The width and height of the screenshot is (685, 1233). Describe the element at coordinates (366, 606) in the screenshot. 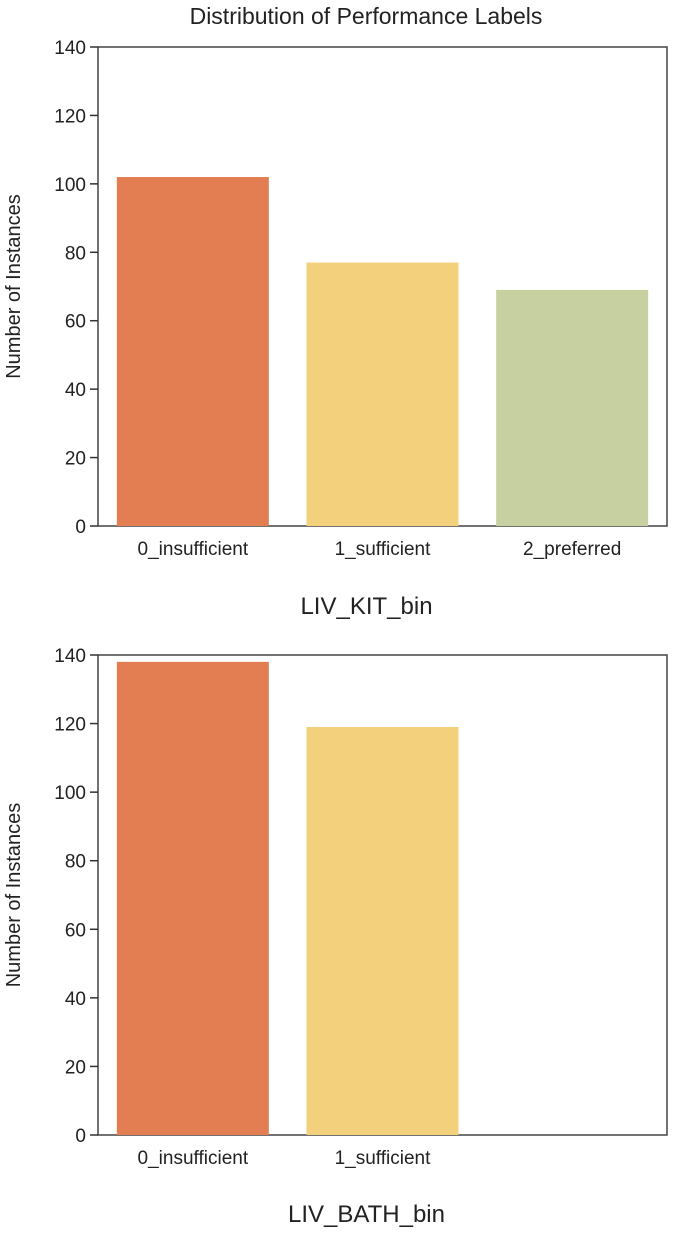

I see `x-axis-label: LIV_KIT_bin` at that location.